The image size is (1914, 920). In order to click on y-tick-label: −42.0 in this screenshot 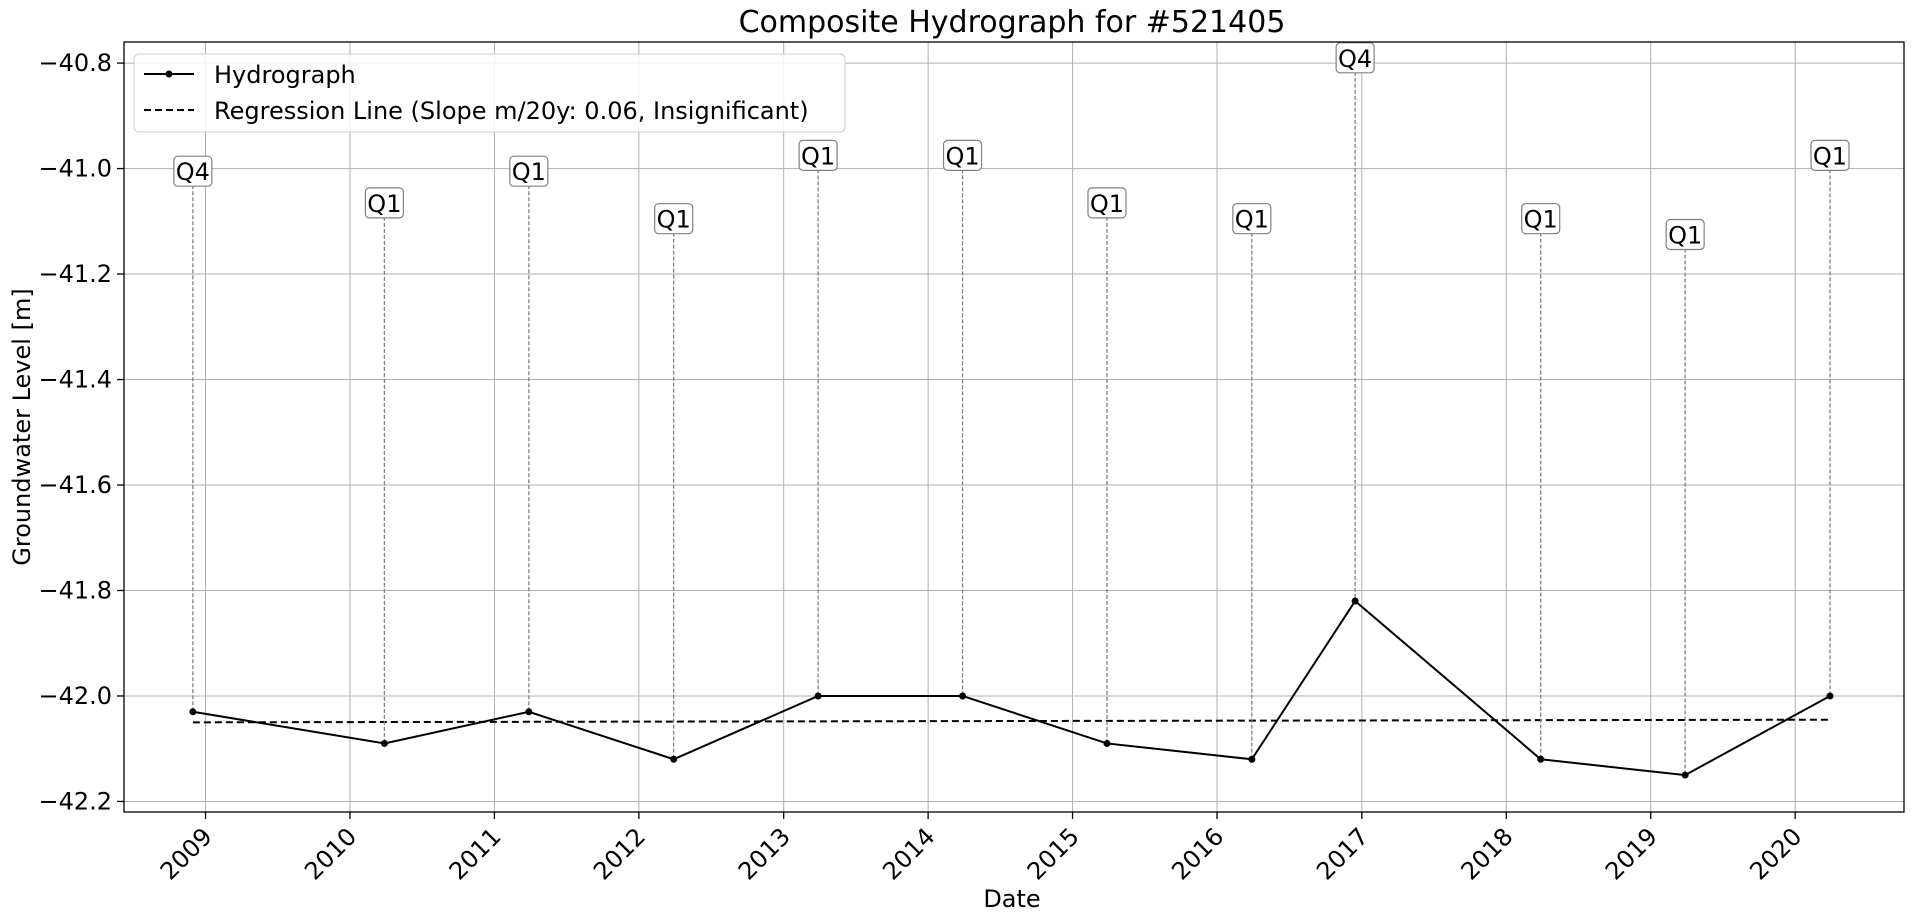, I will do `click(75, 696)`.